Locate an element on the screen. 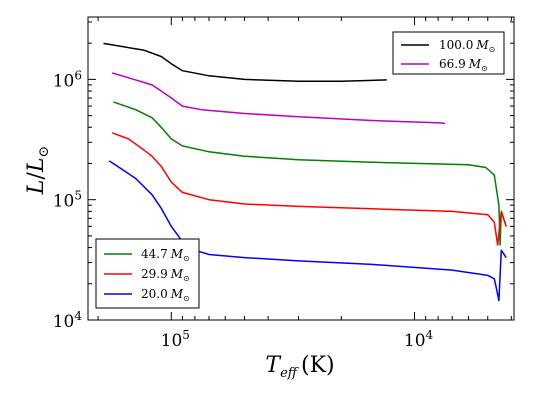  y-tick-label-0: 10⁴ is located at coordinates (68, 320).